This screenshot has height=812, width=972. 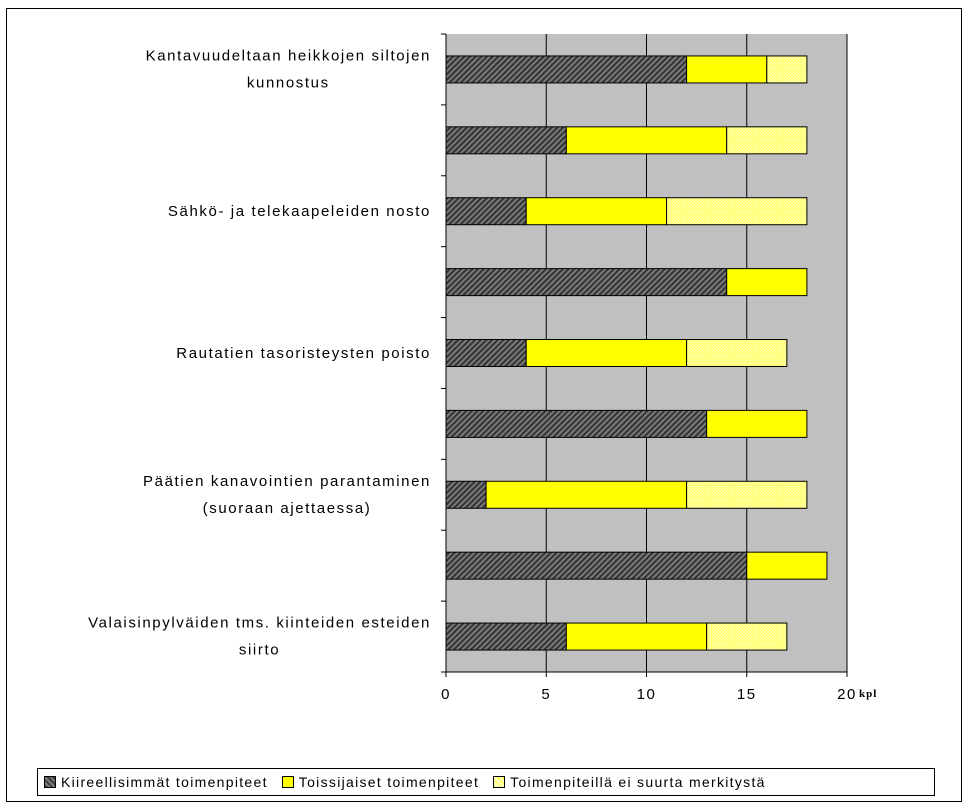 I want to click on x-tick-label: 10, so click(x=647, y=694).